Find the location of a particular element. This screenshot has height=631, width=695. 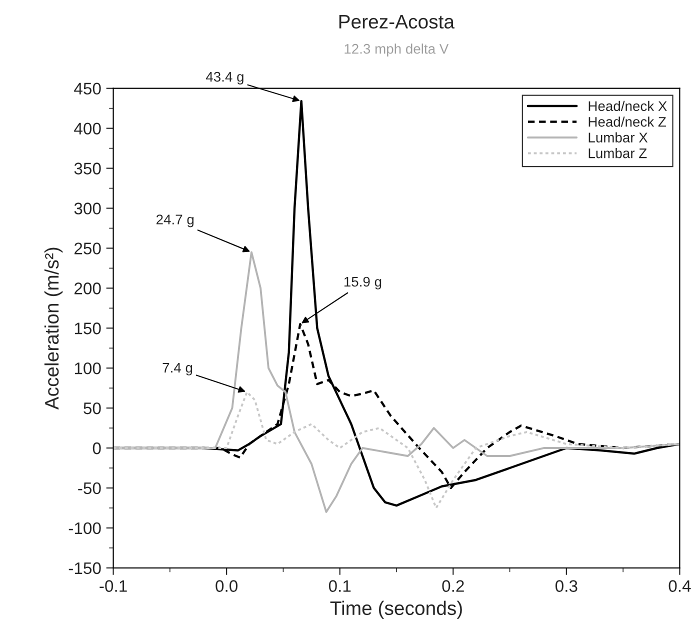

y-tick-label: 300 is located at coordinates (87, 208).